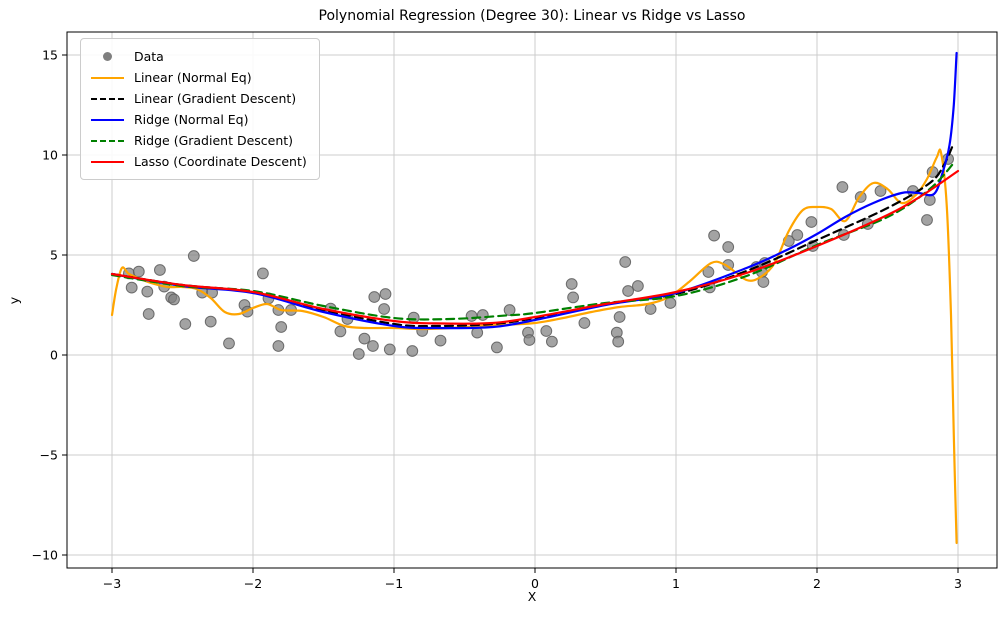  Describe the element at coordinates (50, 55) in the screenshot. I see `y-tick-label: 15` at that location.